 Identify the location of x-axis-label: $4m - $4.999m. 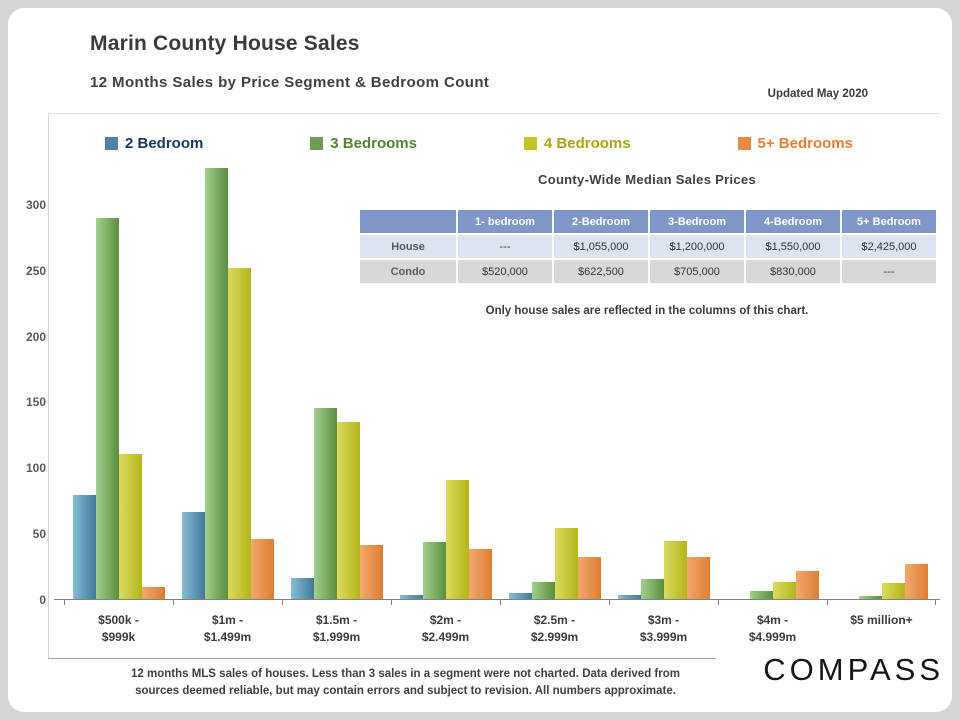
(772, 628).